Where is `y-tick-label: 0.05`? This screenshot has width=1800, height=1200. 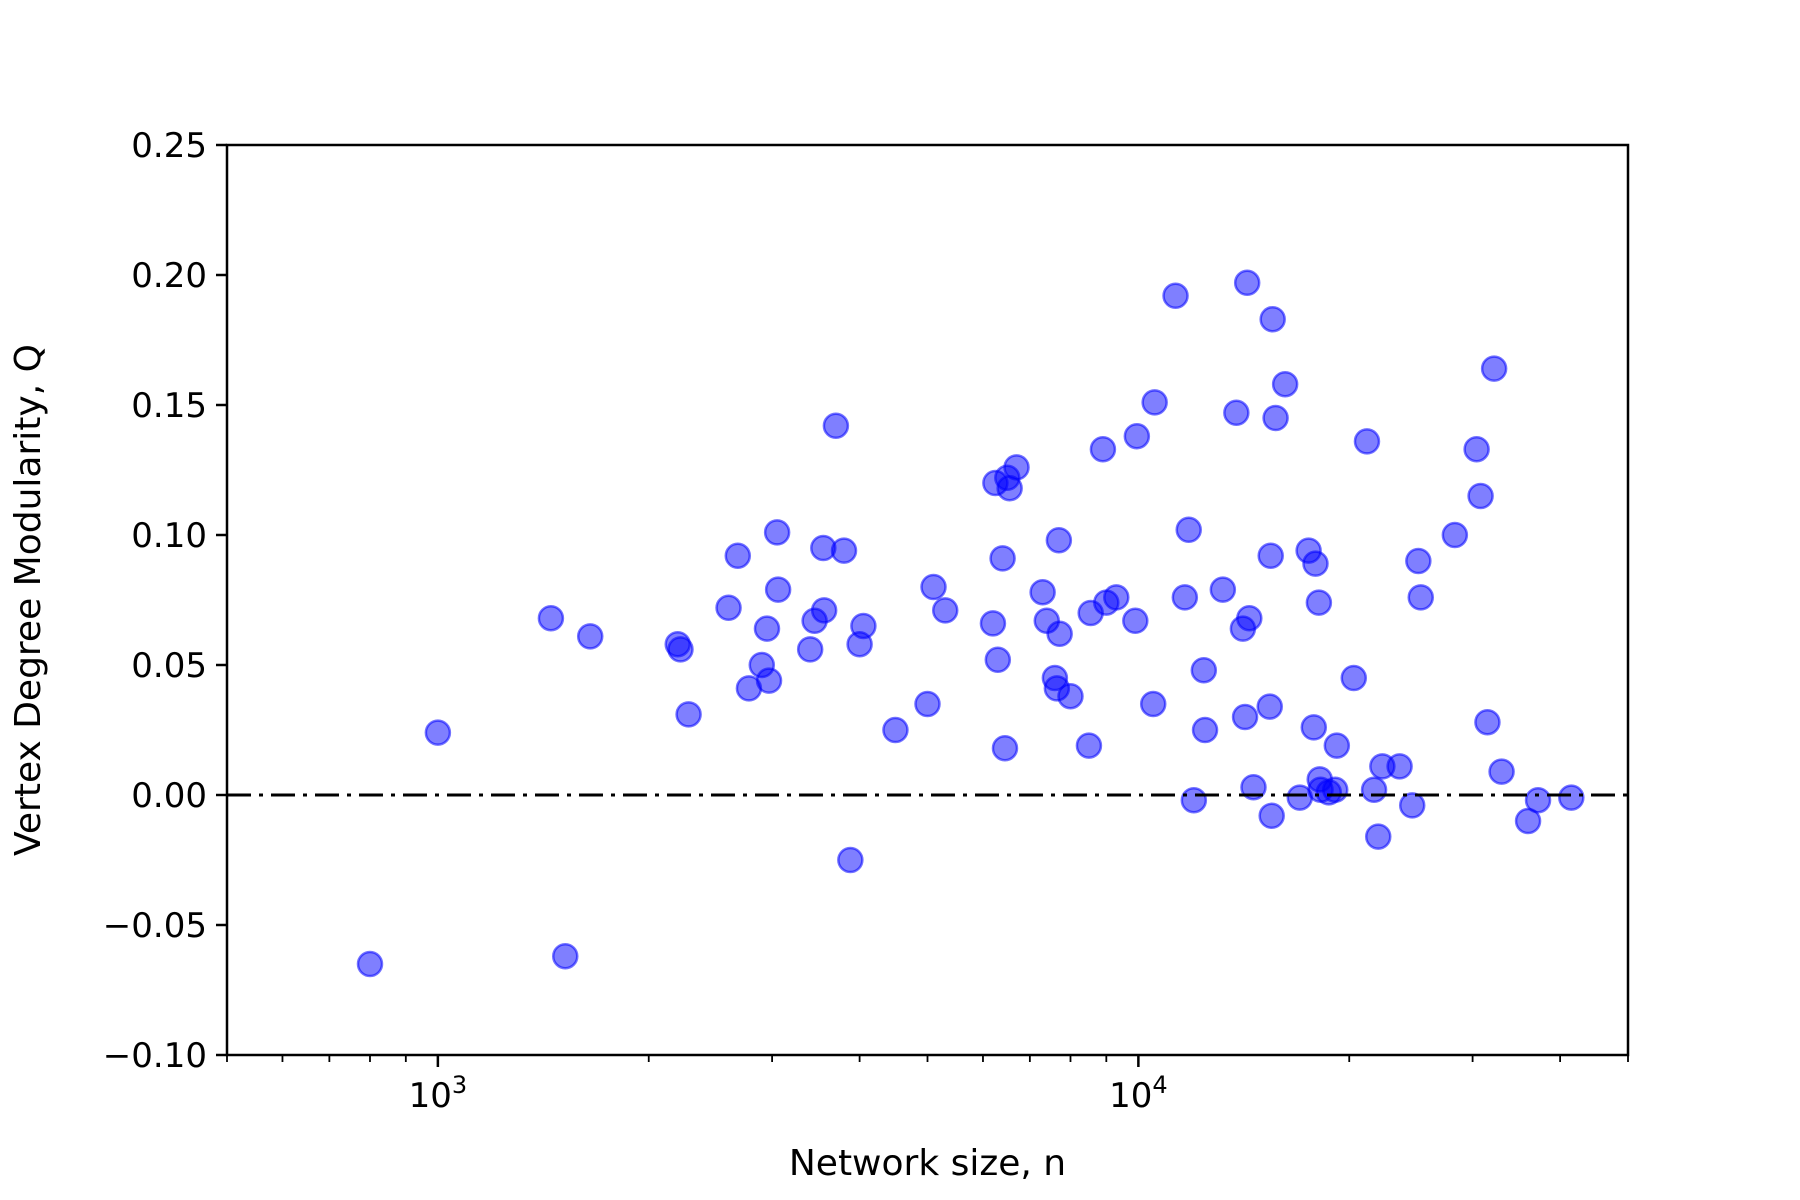
y-tick-label: 0.05 is located at coordinates (169, 666).